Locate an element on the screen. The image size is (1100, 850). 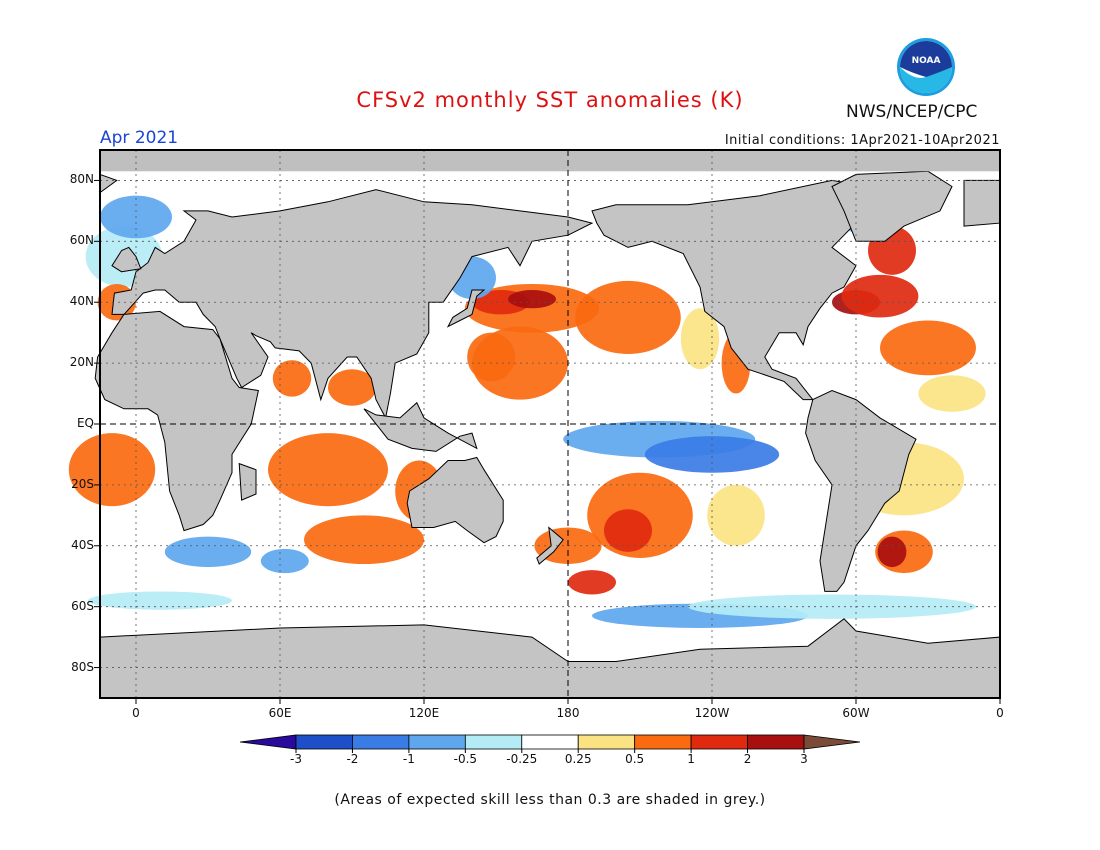
colorbar-tick-label: 0.5 is located at coordinates (635, 759).